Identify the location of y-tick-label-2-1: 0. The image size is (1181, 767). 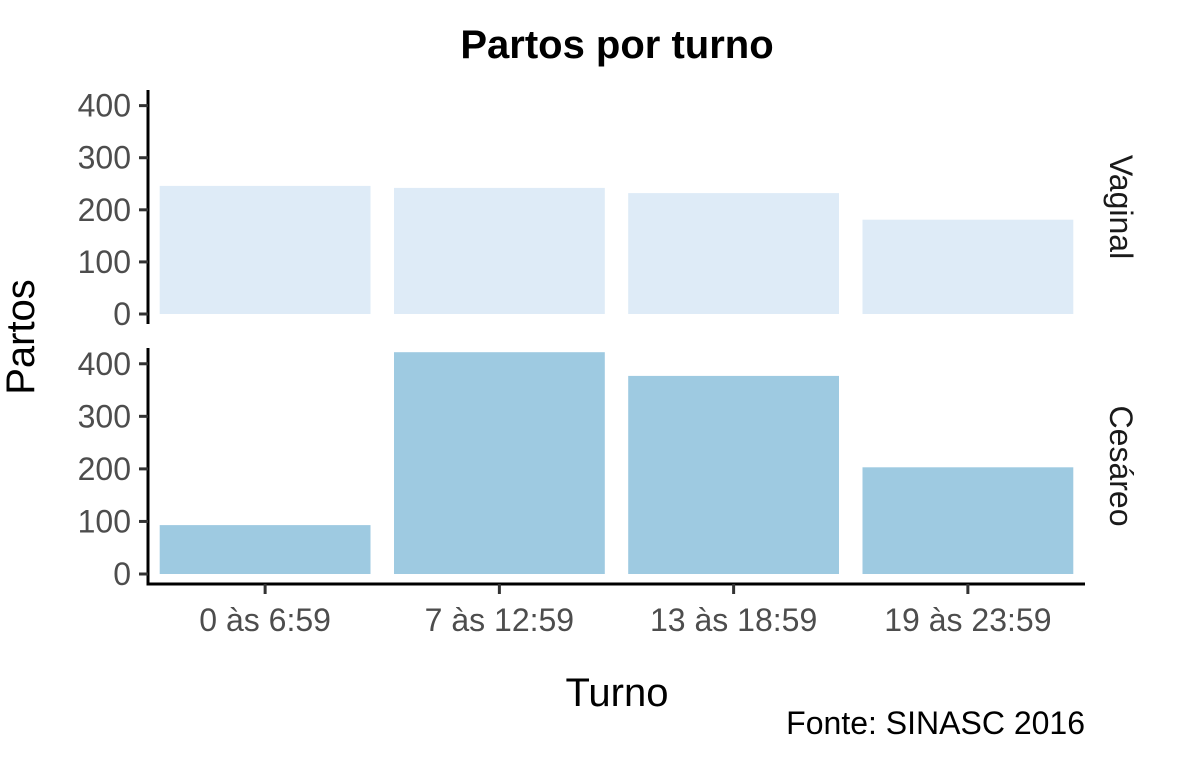
(122, 574).